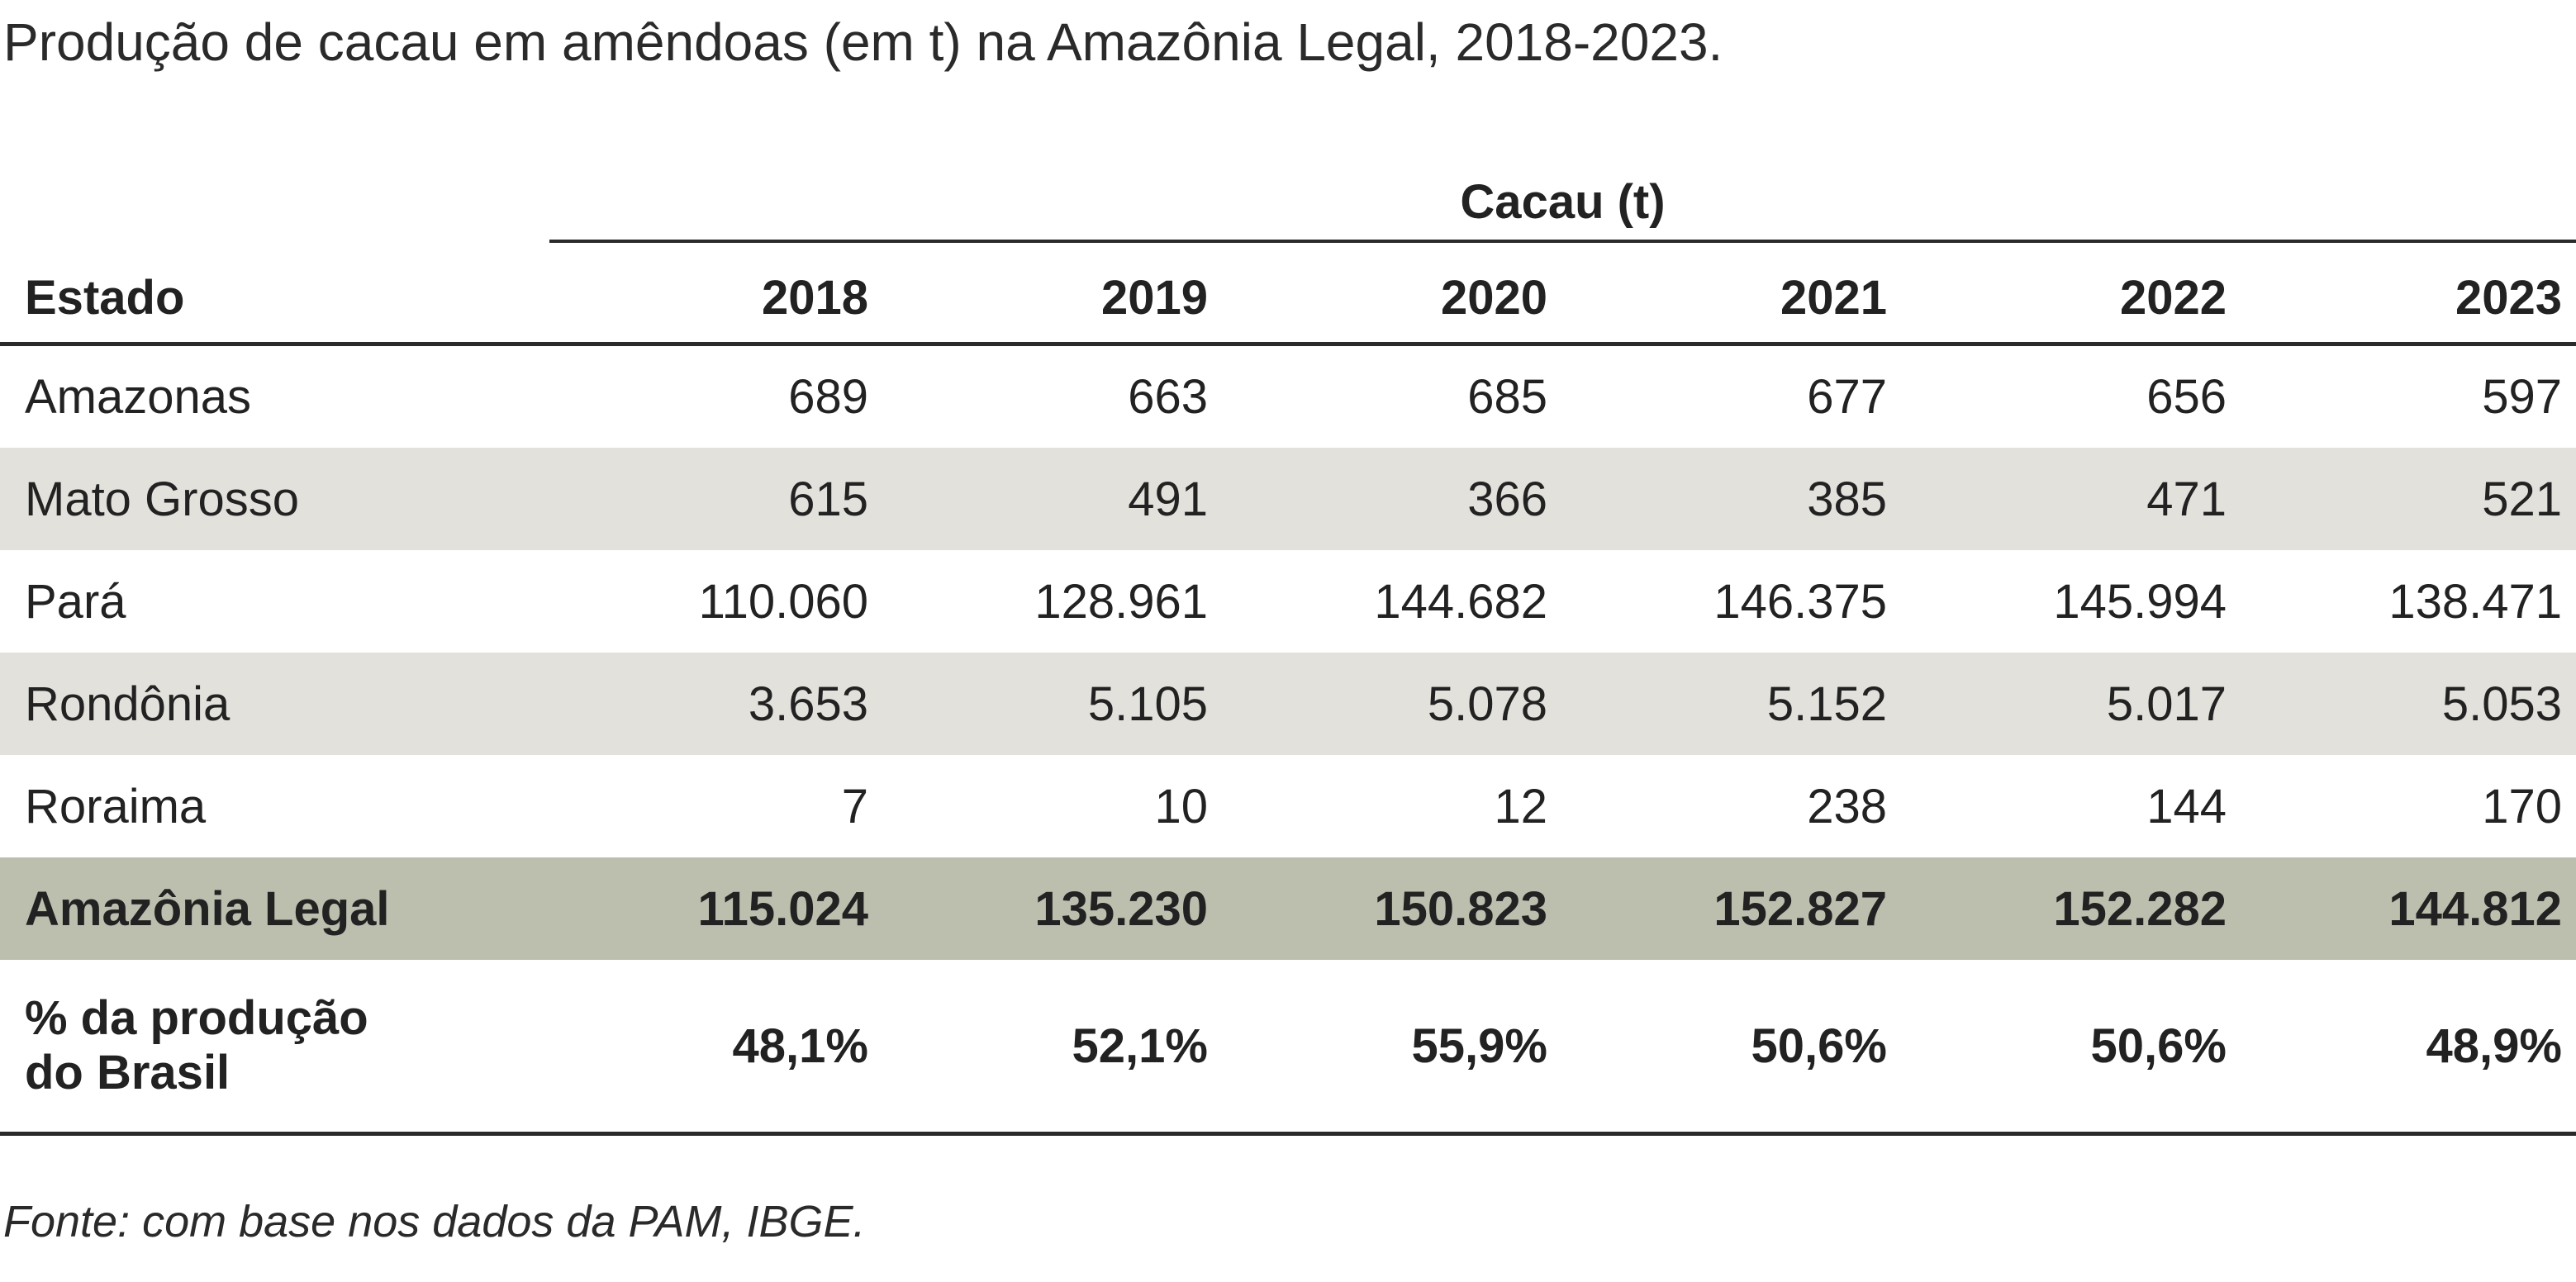 This screenshot has width=2576, height=1282. What do you see at coordinates (1288, 499) in the screenshot?
I see `table-row: Mato Grosso 615 491 366 385 471 521` at bounding box center [1288, 499].